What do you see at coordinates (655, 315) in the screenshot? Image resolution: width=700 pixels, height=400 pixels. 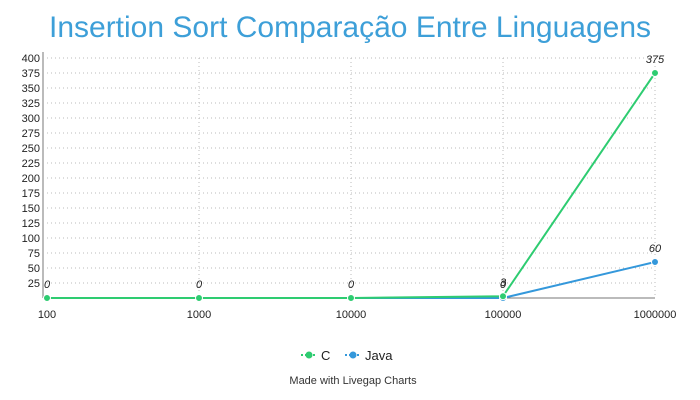 I see `x-tick-label: 1000000` at bounding box center [655, 315].